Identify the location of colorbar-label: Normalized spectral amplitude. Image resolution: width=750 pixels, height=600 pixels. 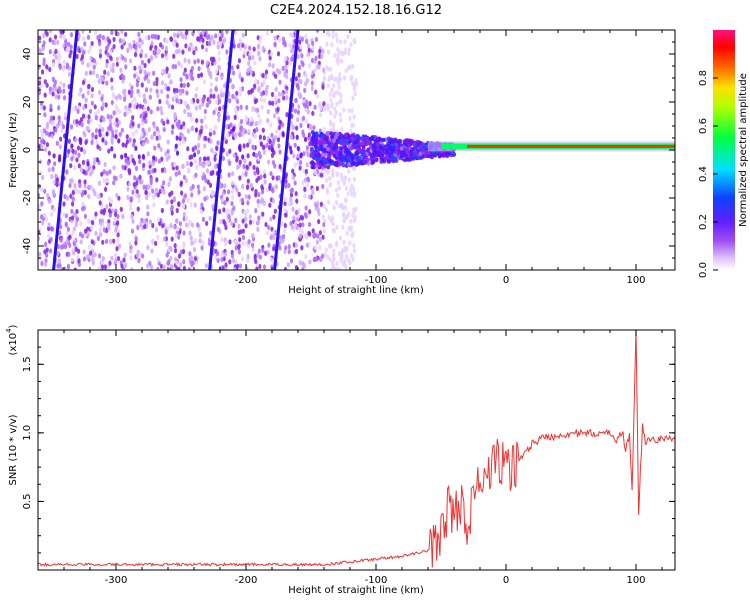
(743, 150).